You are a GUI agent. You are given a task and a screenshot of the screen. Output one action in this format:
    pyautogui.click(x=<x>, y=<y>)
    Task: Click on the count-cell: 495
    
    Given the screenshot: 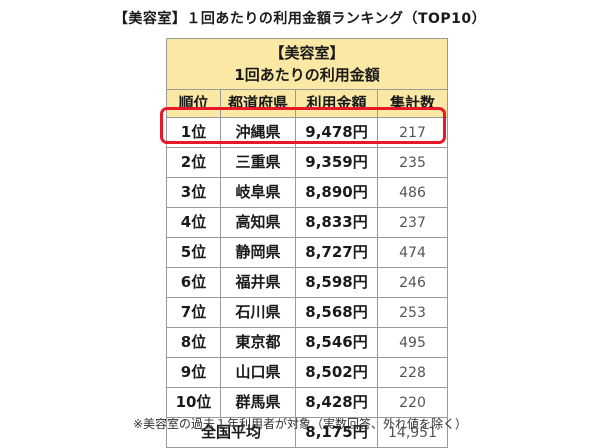 What is the action you would take?
    pyautogui.click(x=412, y=342)
    